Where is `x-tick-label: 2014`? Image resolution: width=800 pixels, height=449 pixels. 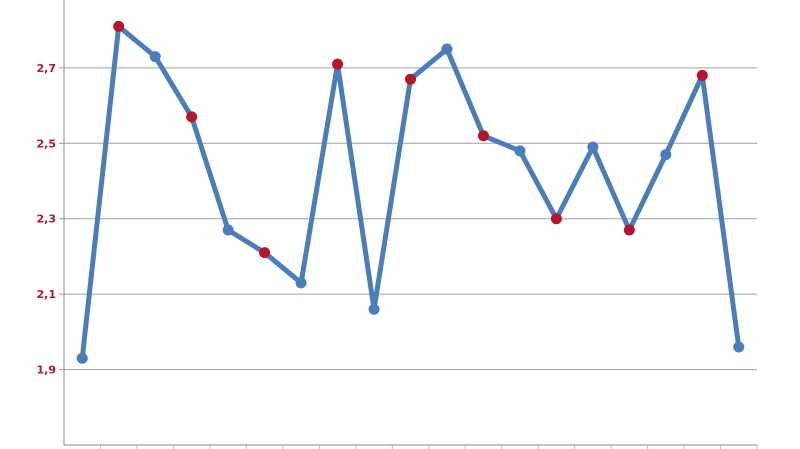
x-tick-label: 2014 is located at coordinates (702, 448).